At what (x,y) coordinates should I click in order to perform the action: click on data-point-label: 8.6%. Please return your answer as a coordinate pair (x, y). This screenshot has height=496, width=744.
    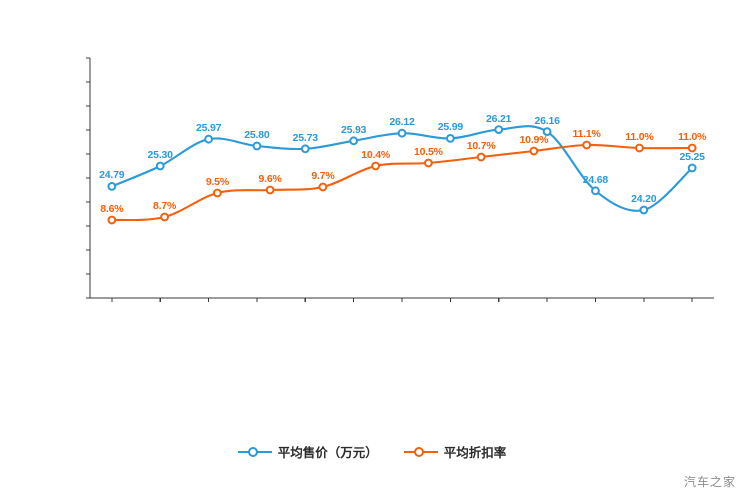
    Looking at the image, I should click on (112, 209).